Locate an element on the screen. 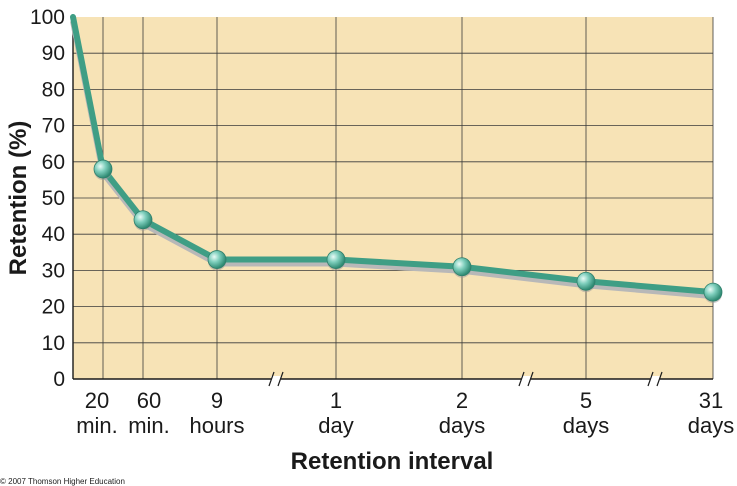 Image resolution: width=737 pixels, height=486 pixels. y-tick-label: 60 is located at coordinates (53, 162).